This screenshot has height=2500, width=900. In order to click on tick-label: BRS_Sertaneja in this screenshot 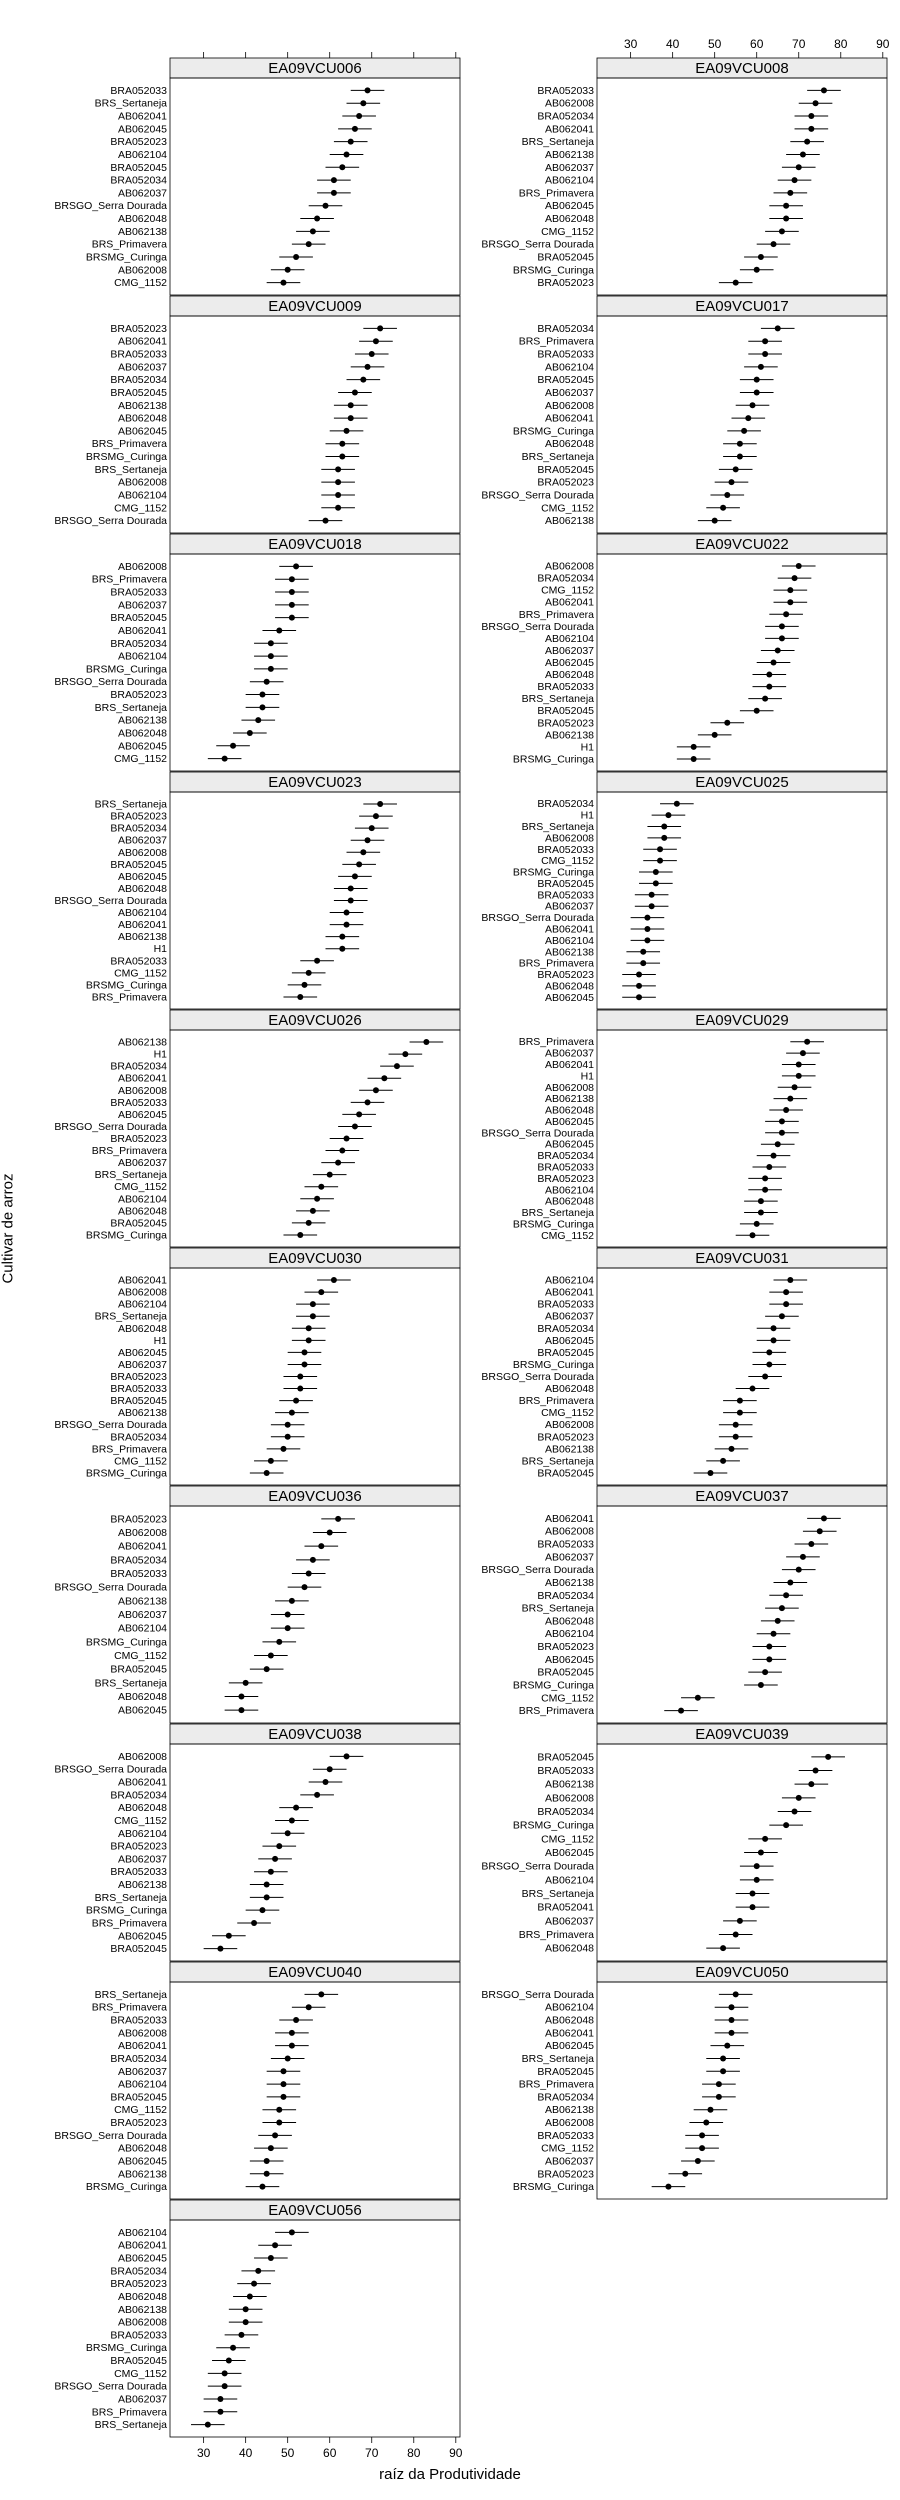, I will do `click(131, 1683)`.